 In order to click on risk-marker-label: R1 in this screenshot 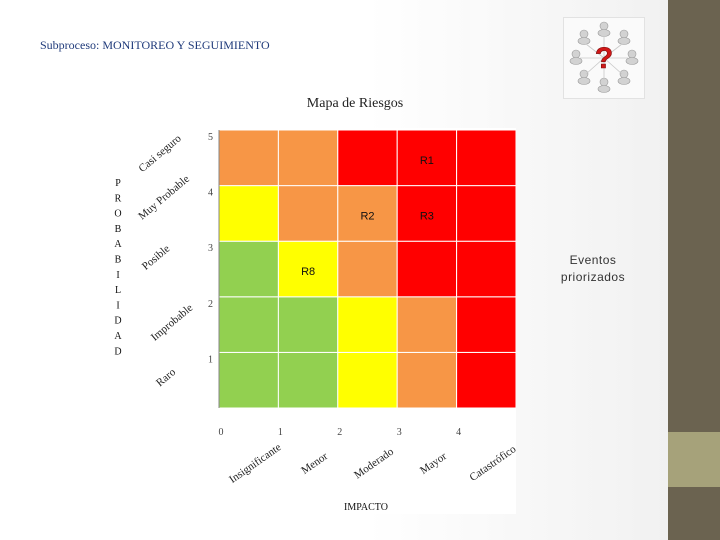, I will do `click(427, 161)`.